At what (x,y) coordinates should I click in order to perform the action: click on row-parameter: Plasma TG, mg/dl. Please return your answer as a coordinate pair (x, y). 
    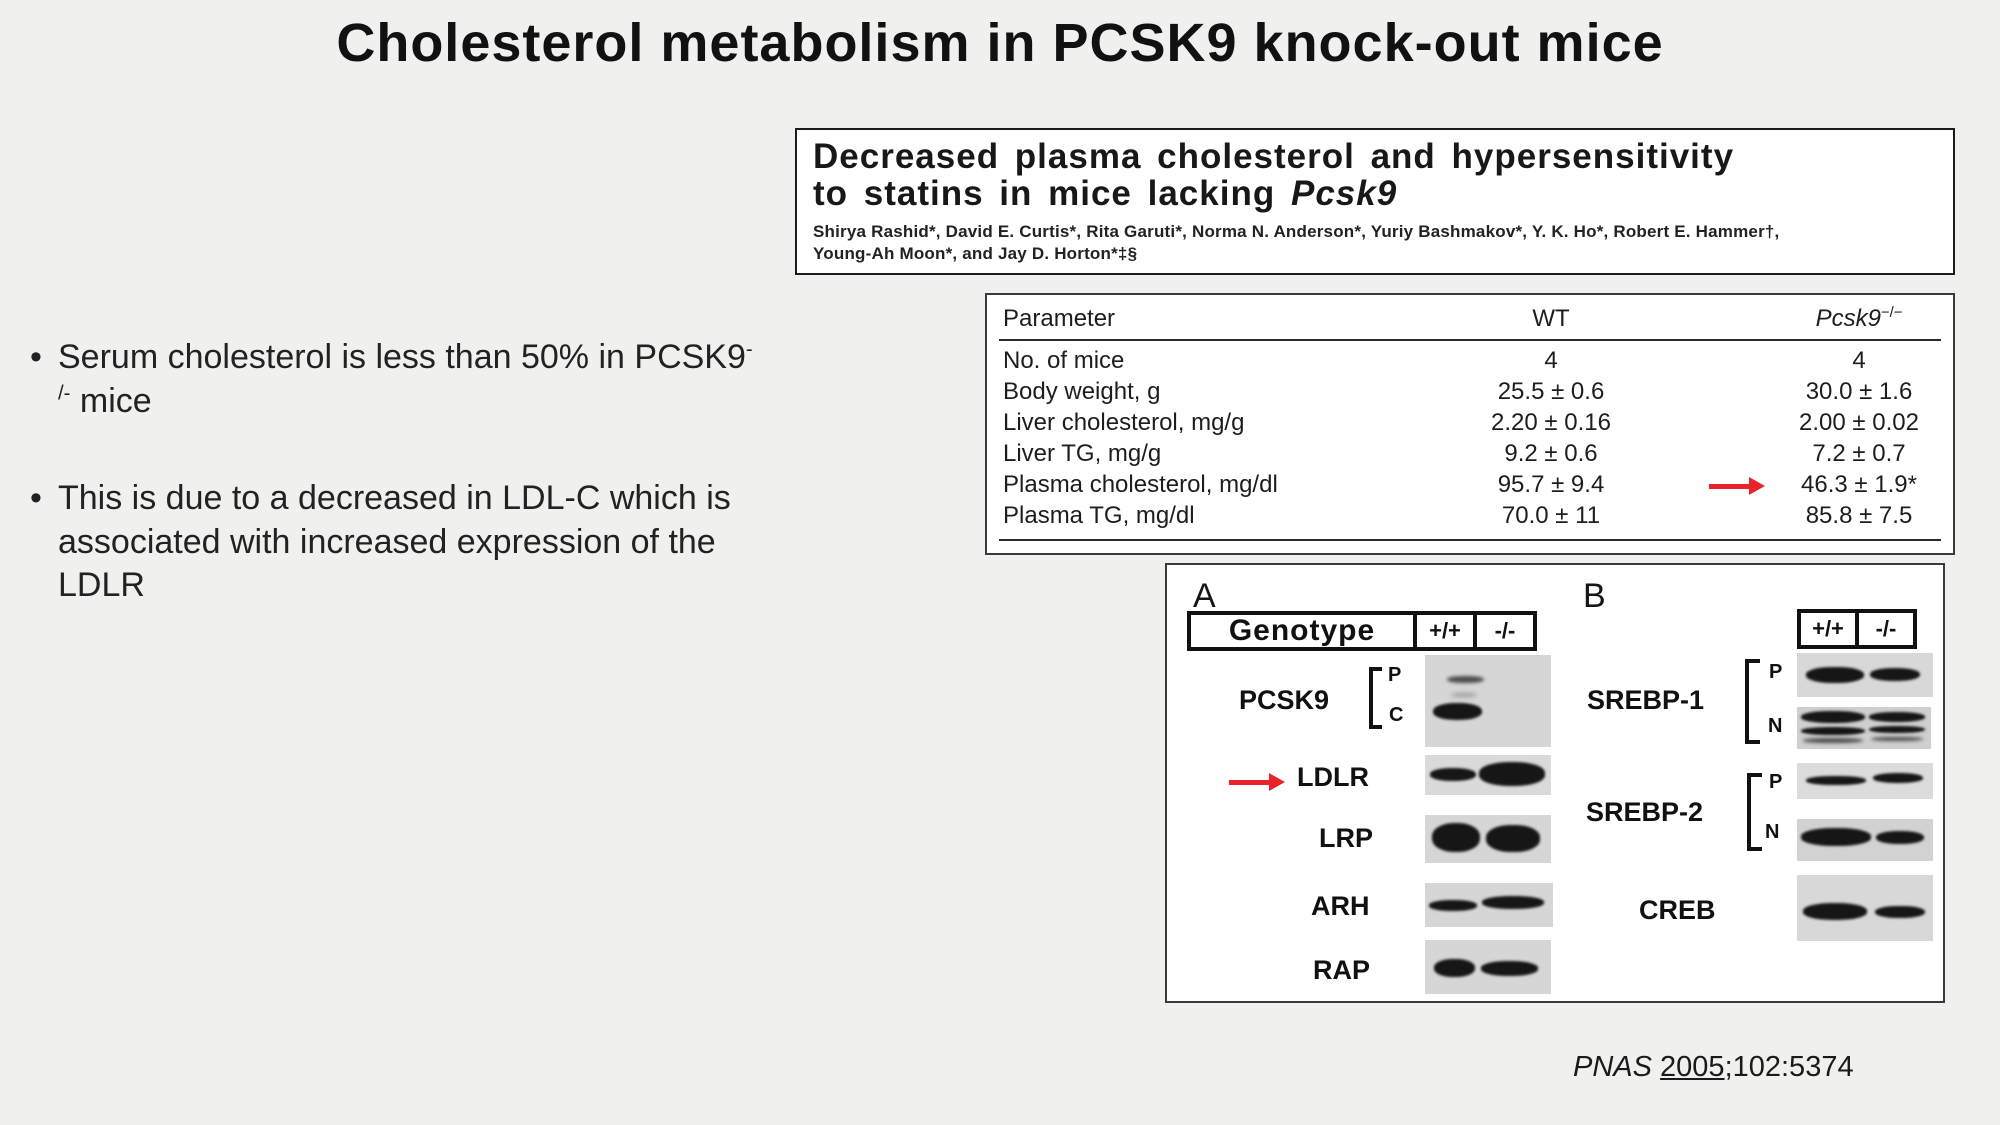
    Looking at the image, I should click on (1099, 515).